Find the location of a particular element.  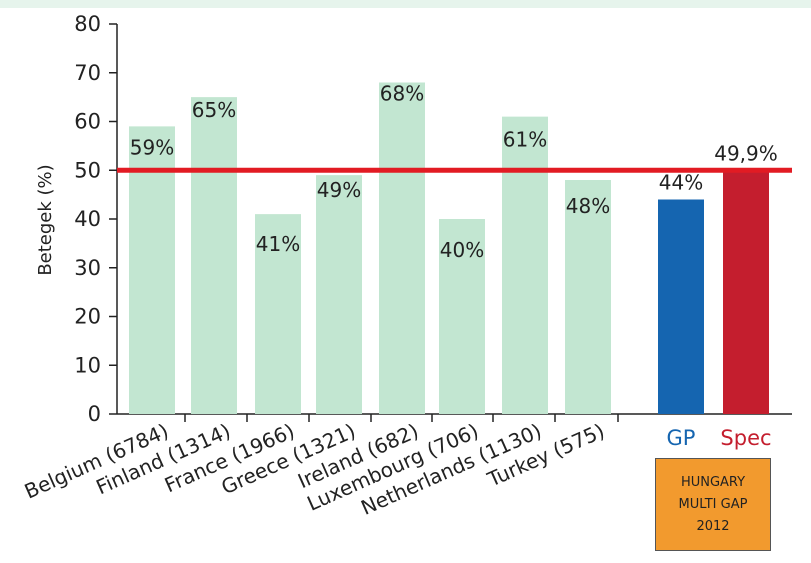

y-tick-label: 60 is located at coordinates (87, 122).